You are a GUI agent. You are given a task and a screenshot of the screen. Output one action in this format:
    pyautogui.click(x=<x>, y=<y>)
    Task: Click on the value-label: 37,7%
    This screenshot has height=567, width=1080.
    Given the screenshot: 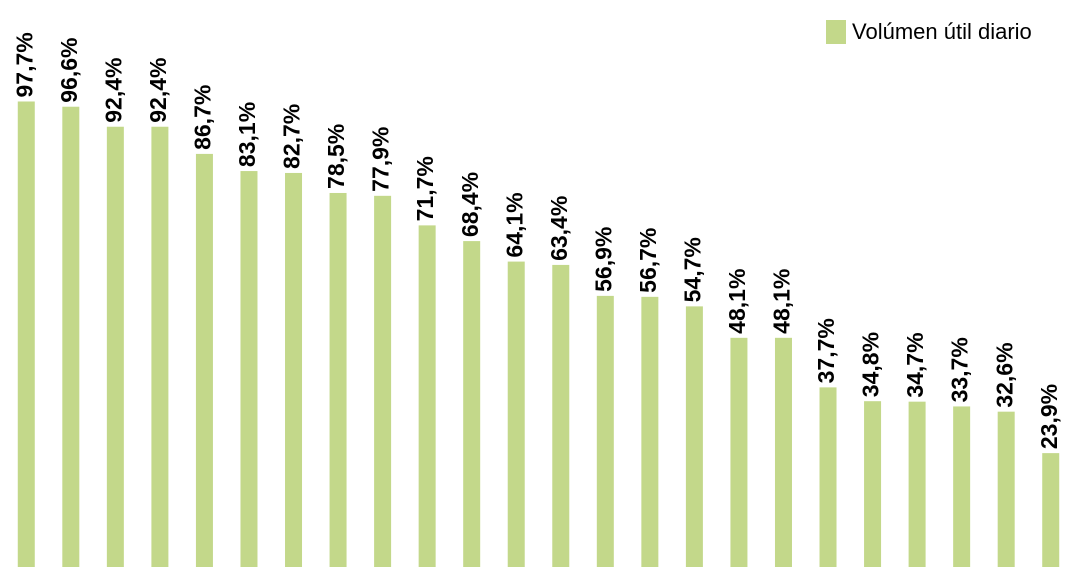 What is the action you would take?
    pyautogui.click(x=826, y=350)
    